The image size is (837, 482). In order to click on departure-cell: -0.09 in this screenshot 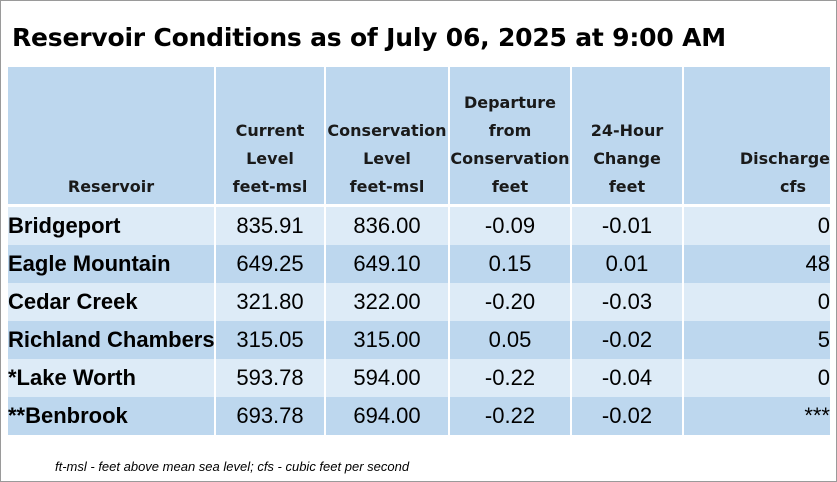, I will do `click(509, 225)`.